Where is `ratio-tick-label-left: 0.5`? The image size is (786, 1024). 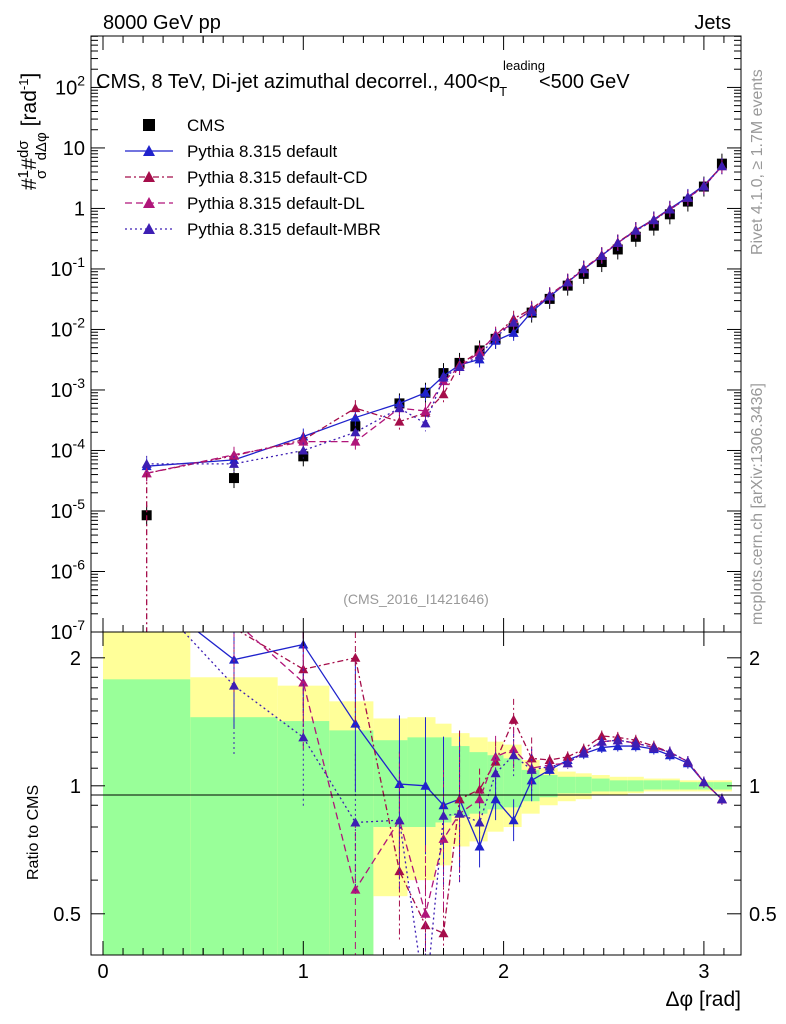
ratio-tick-label-left: 0.5 is located at coordinates (67, 915).